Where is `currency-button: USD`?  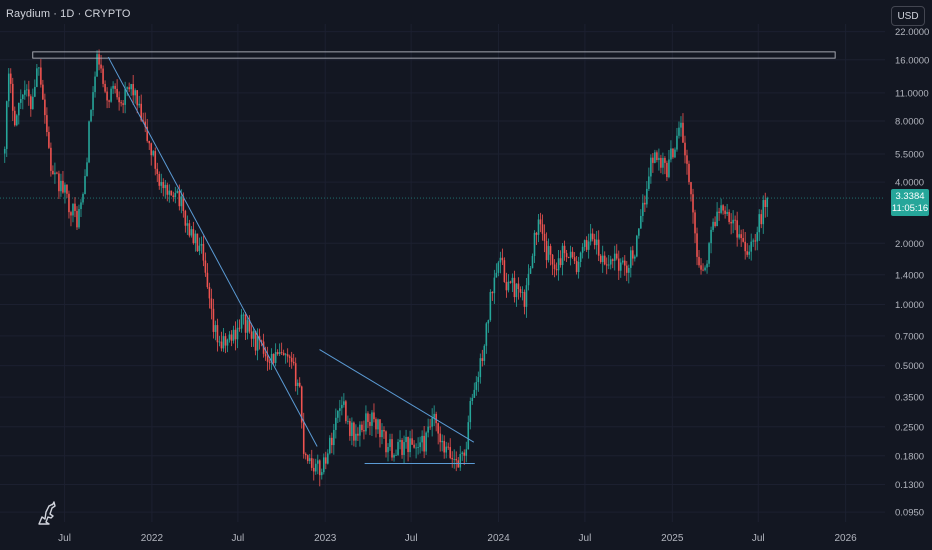 currency-button: USD is located at coordinates (908, 16).